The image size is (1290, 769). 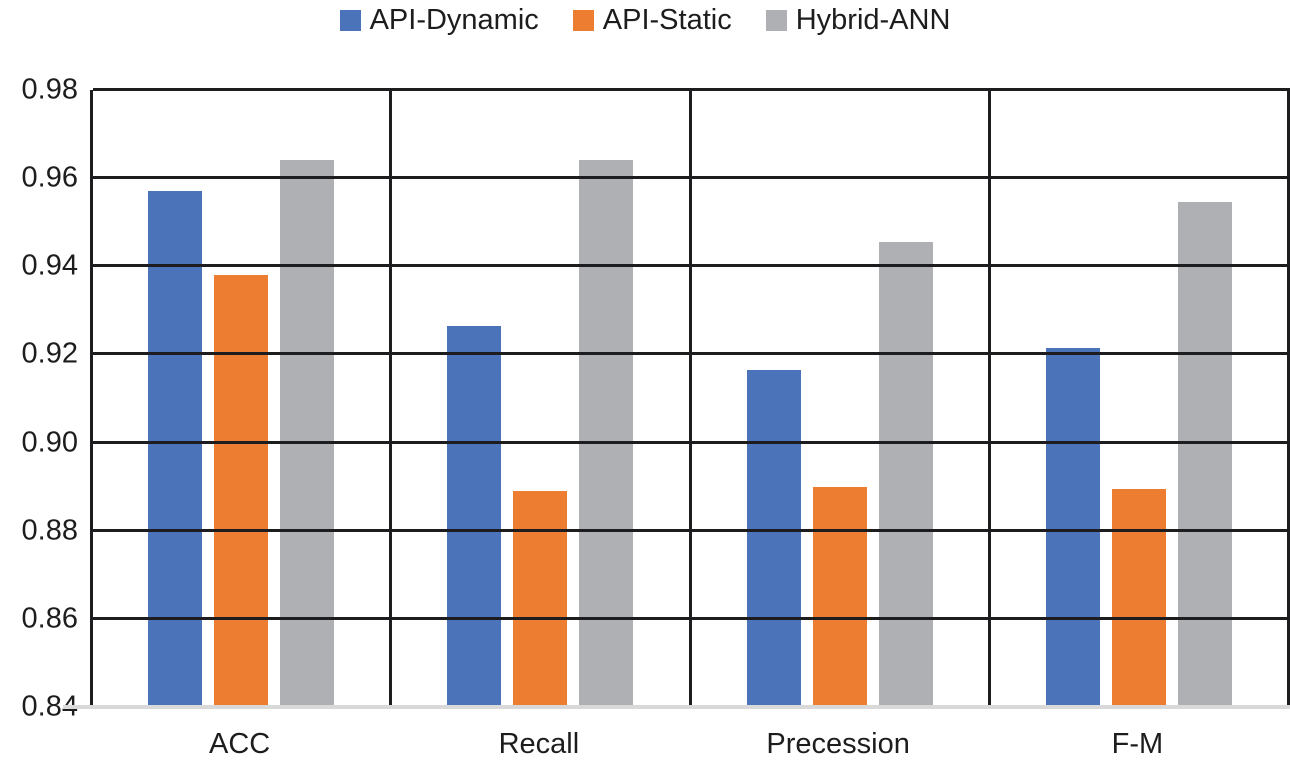 What do you see at coordinates (773, 538) in the screenshot?
I see `bar-api-dynamic-precession` at bounding box center [773, 538].